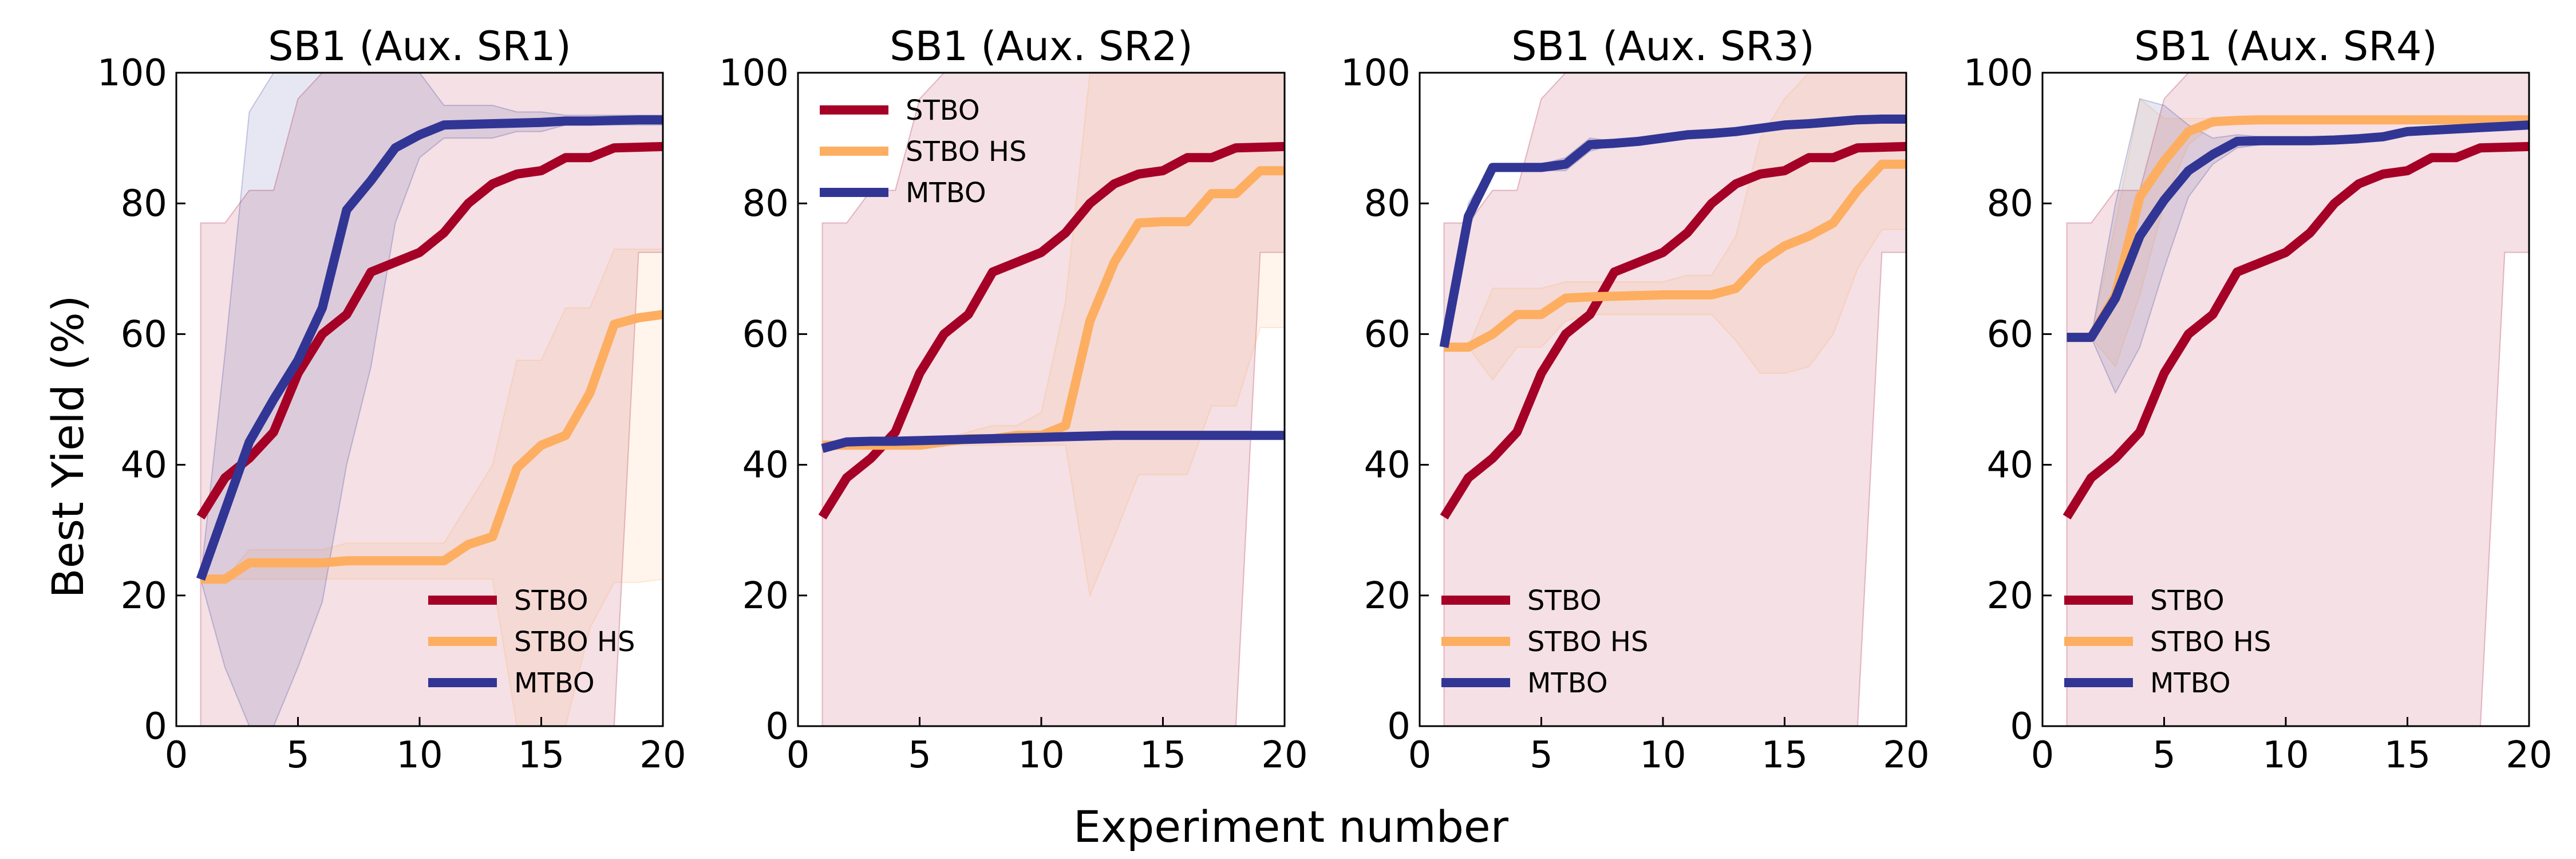 The height and width of the screenshot is (859, 2576). What do you see at coordinates (1291, 826) in the screenshot?
I see `figure-xlabel: Experiment number` at bounding box center [1291, 826].